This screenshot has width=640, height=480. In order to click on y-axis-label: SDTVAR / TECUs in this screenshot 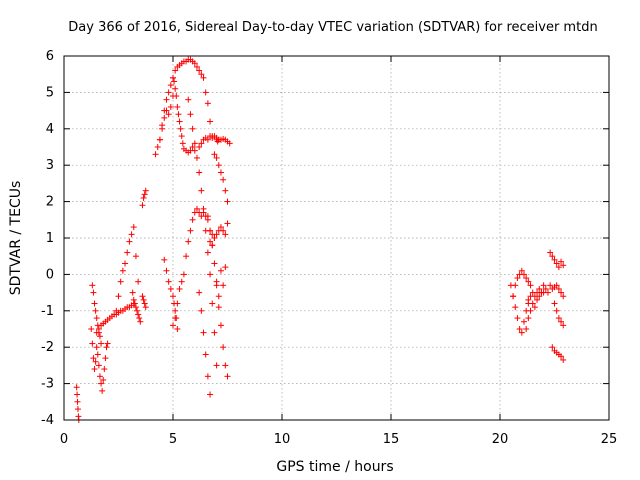, I will do `click(16, 238)`.